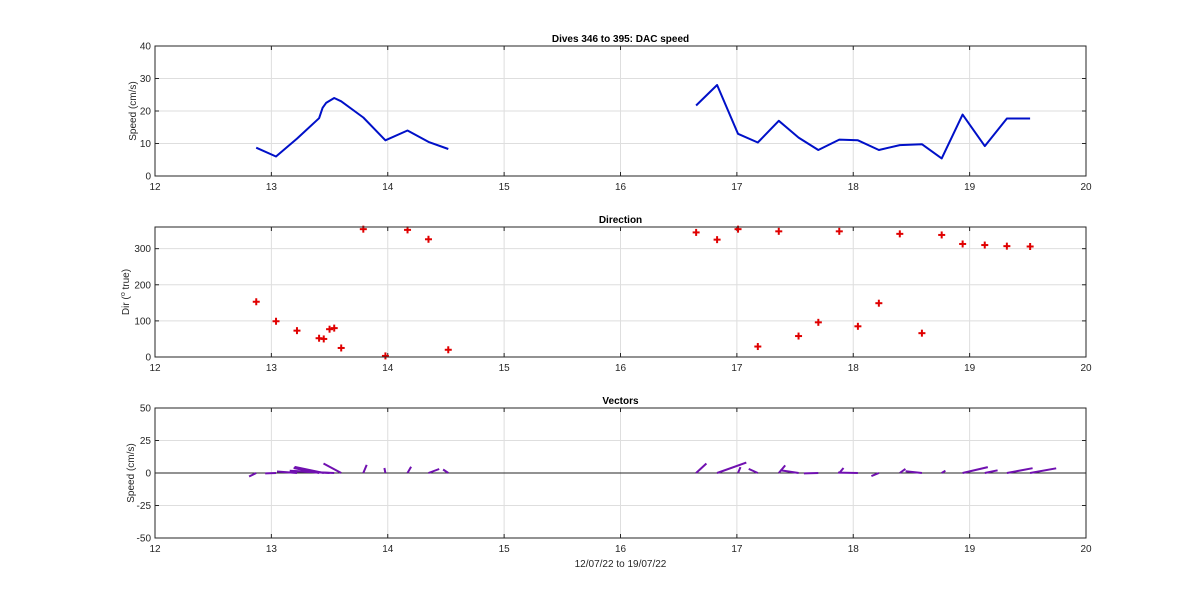 This screenshot has height=605, width=1200. I want to click on vectors-ytick-label: 25, so click(146, 441).